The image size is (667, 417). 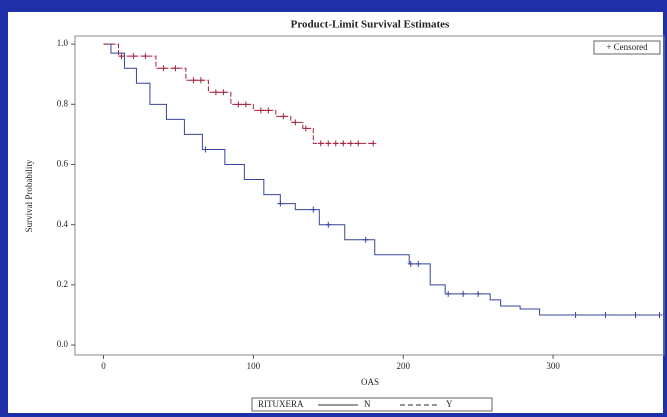 I want to click on censored-legend-label: + Censored, so click(x=627, y=47).